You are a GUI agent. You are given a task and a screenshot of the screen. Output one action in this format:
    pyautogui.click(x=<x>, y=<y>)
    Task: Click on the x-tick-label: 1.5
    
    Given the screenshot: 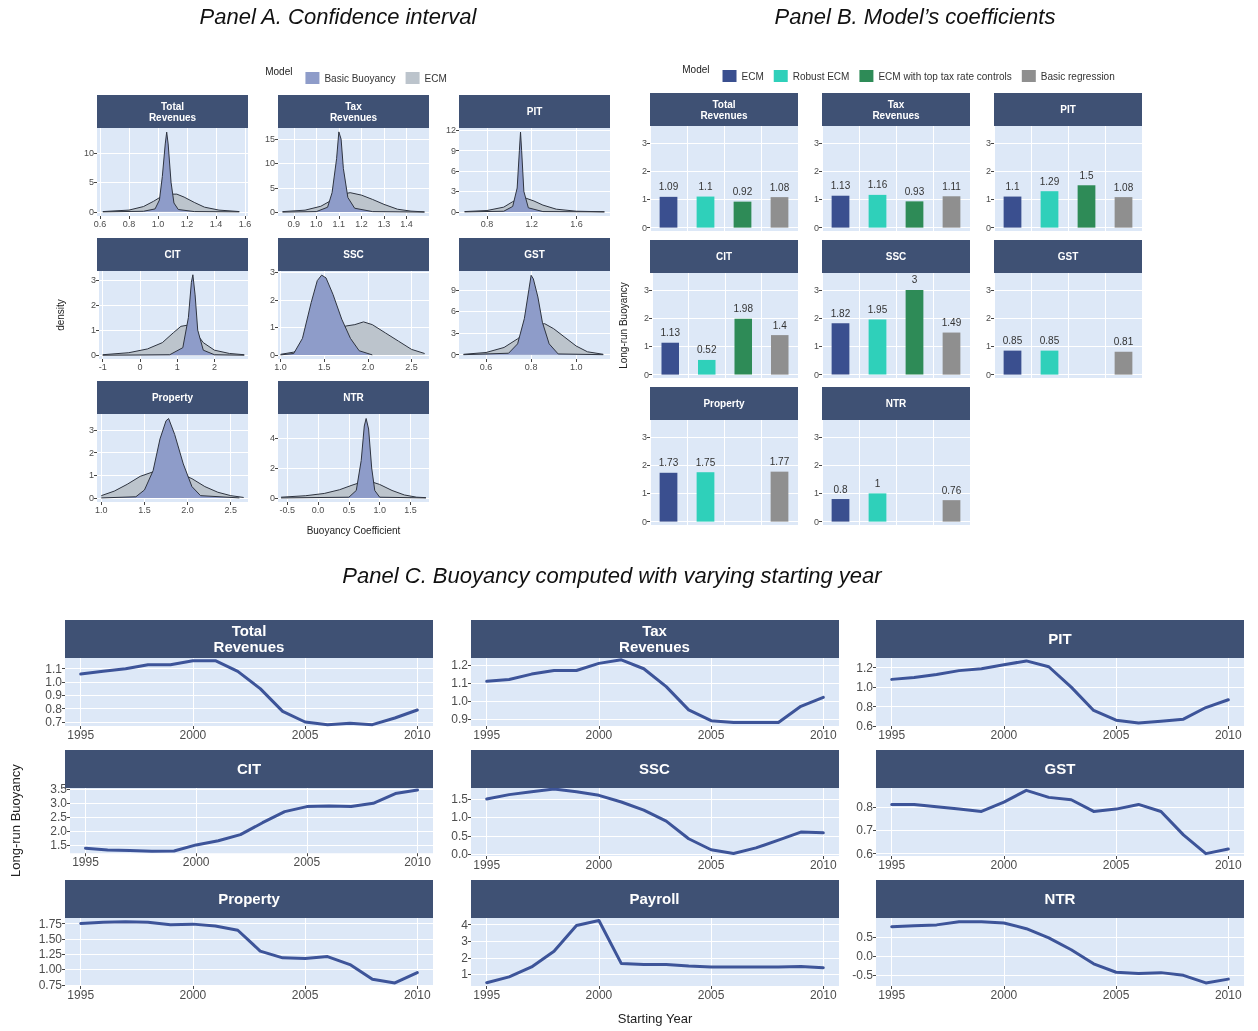 What is the action you would take?
    pyautogui.click(x=324, y=366)
    